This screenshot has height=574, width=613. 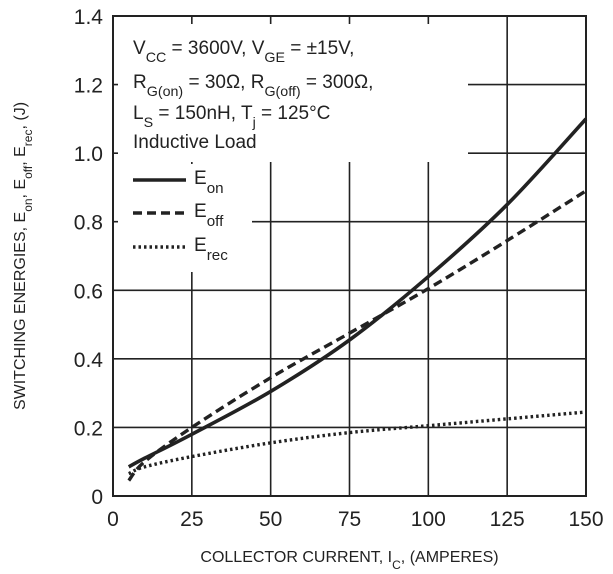 I want to click on legend-label-on: Eon, so click(x=209, y=182).